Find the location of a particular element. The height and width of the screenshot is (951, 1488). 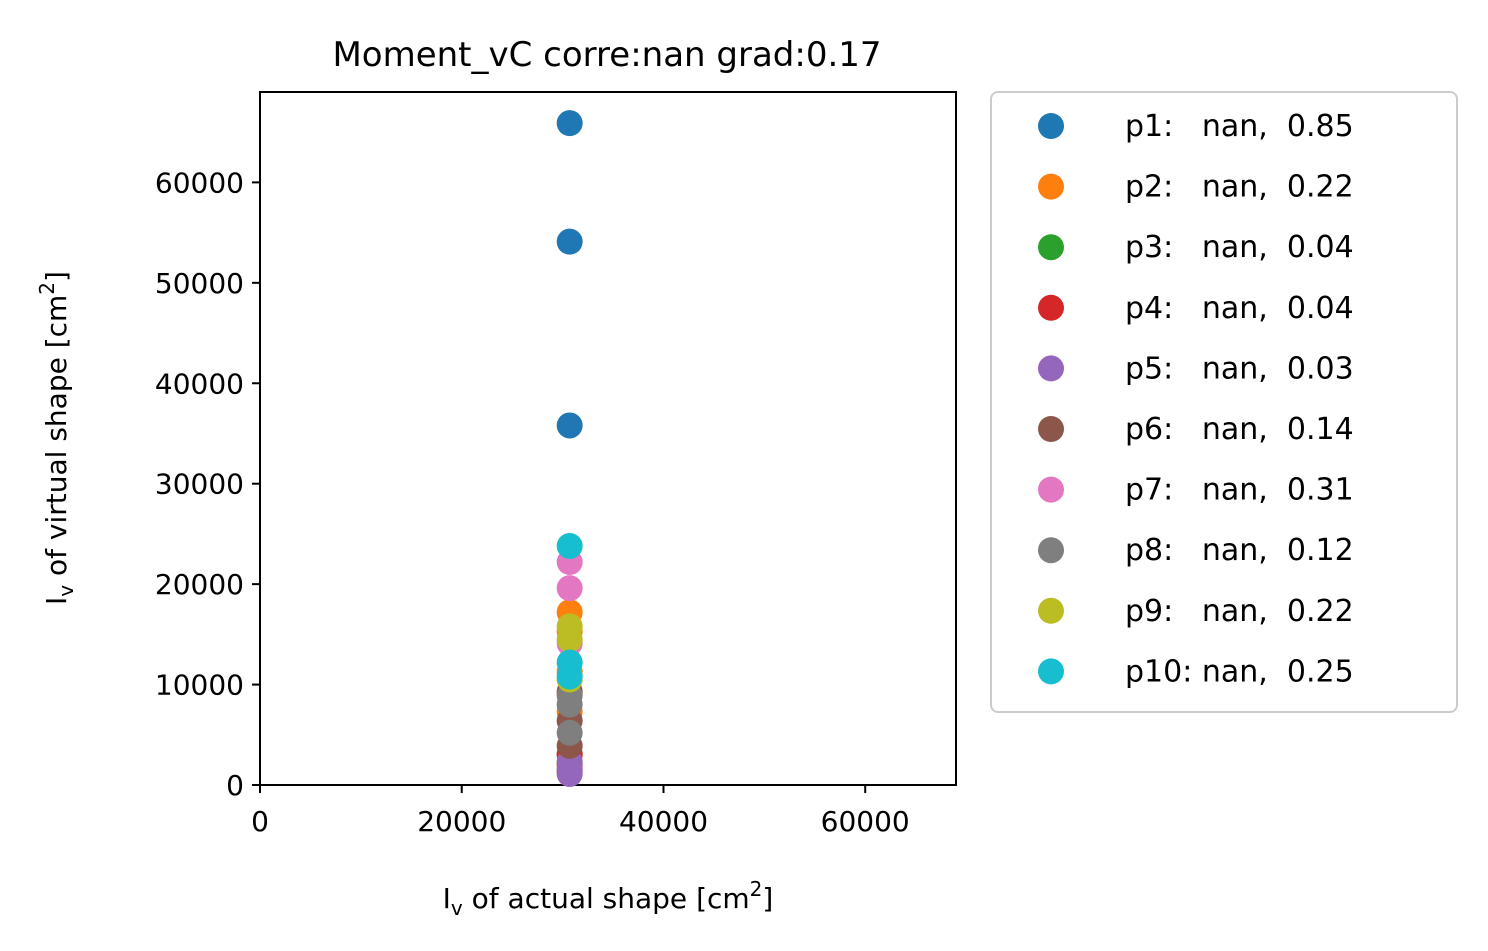

legend-label-p10: p10: nan, 0.25 is located at coordinates (1239, 671).